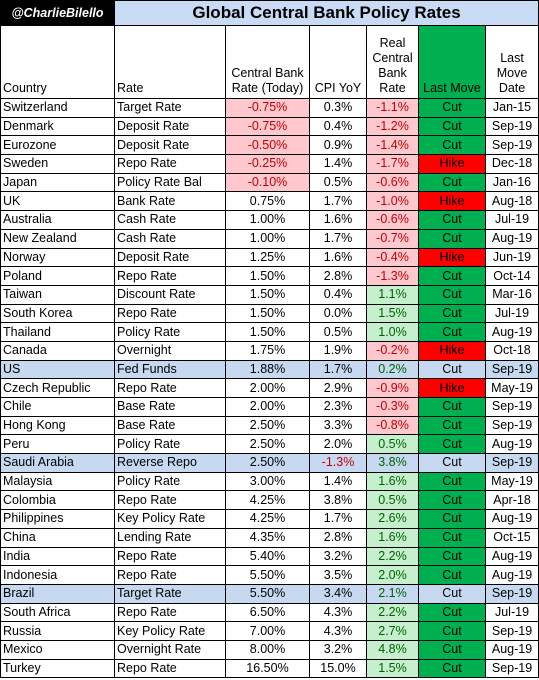 The height and width of the screenshot is (680, 539). Describe the element at coordinates (57, 649) in the screenshot. I see `country-cell: Mexico` at that location.